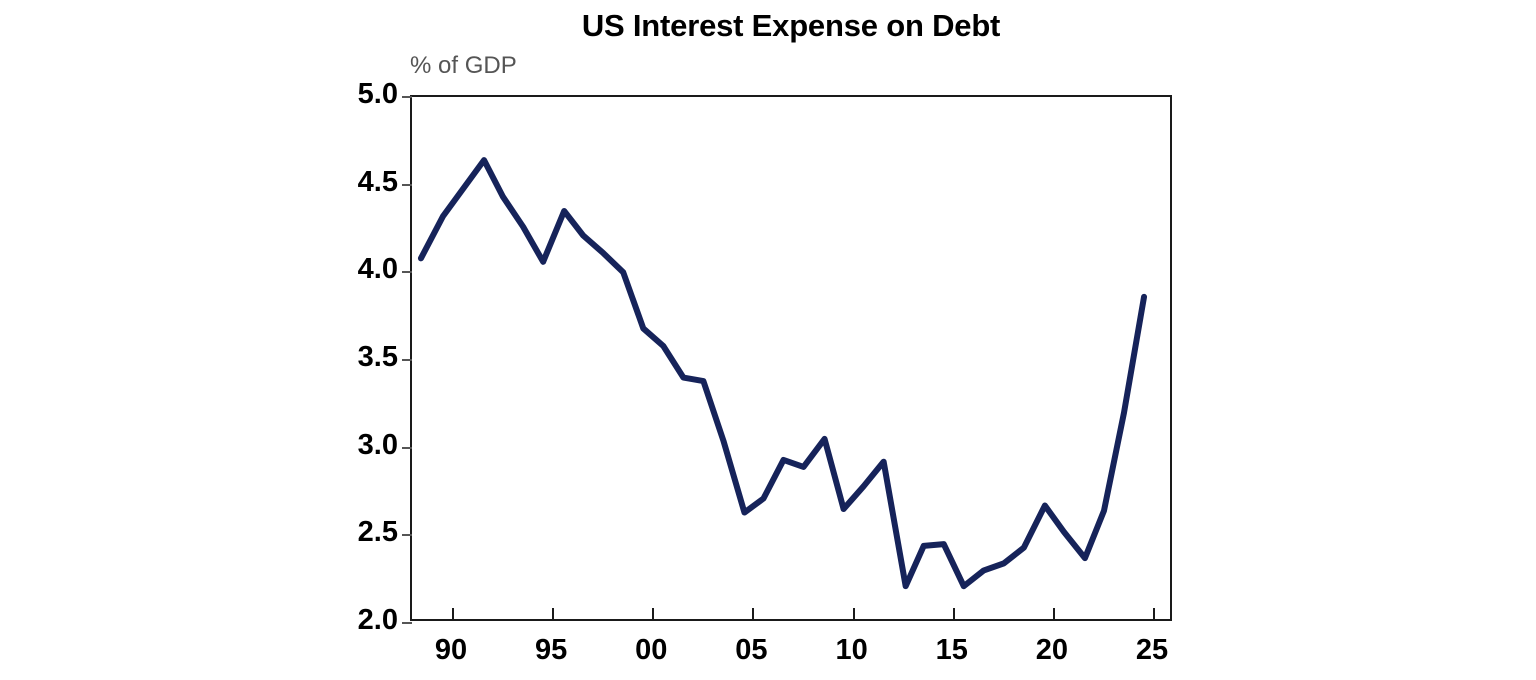 The width and height of the screenshot is (1536, 680). Describe the element at coordinates (377, 181) in the screenshot. I see `y-tick-label: 4.5` at that location.